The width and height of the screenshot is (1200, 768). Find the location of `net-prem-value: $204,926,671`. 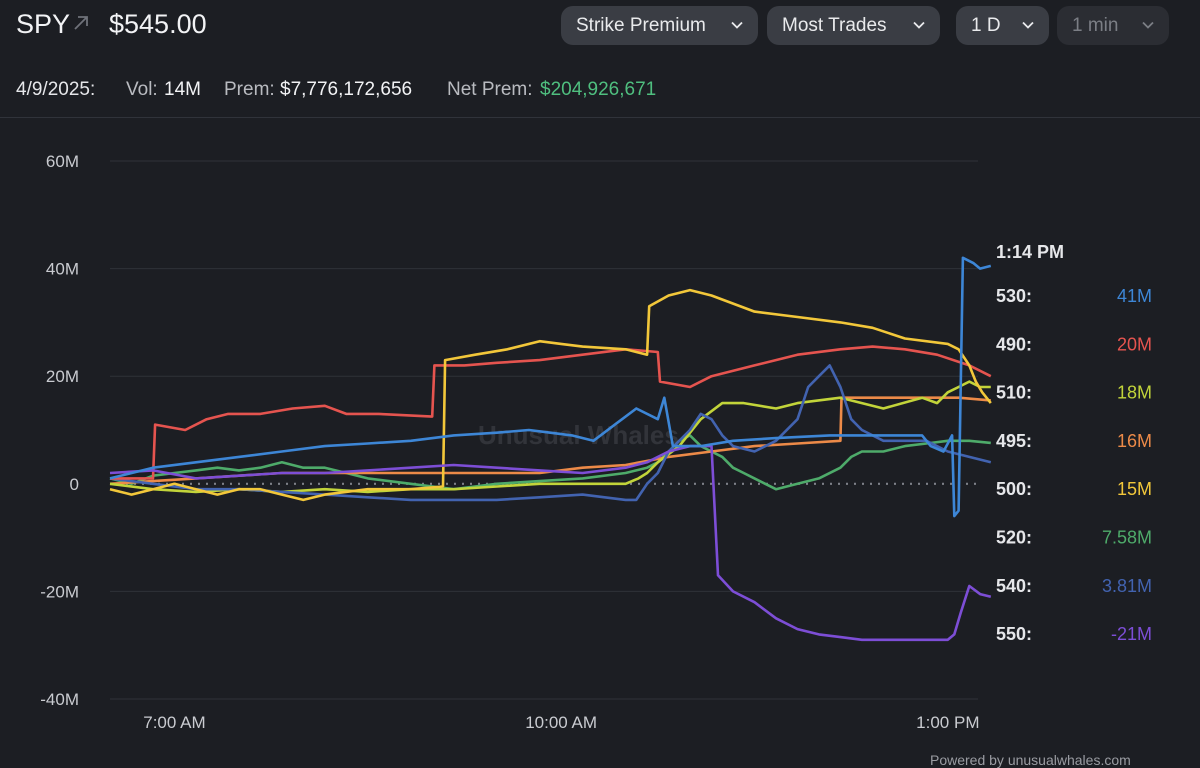

net-prem-value: $204,926,671 is located at coordinates (598, 89).